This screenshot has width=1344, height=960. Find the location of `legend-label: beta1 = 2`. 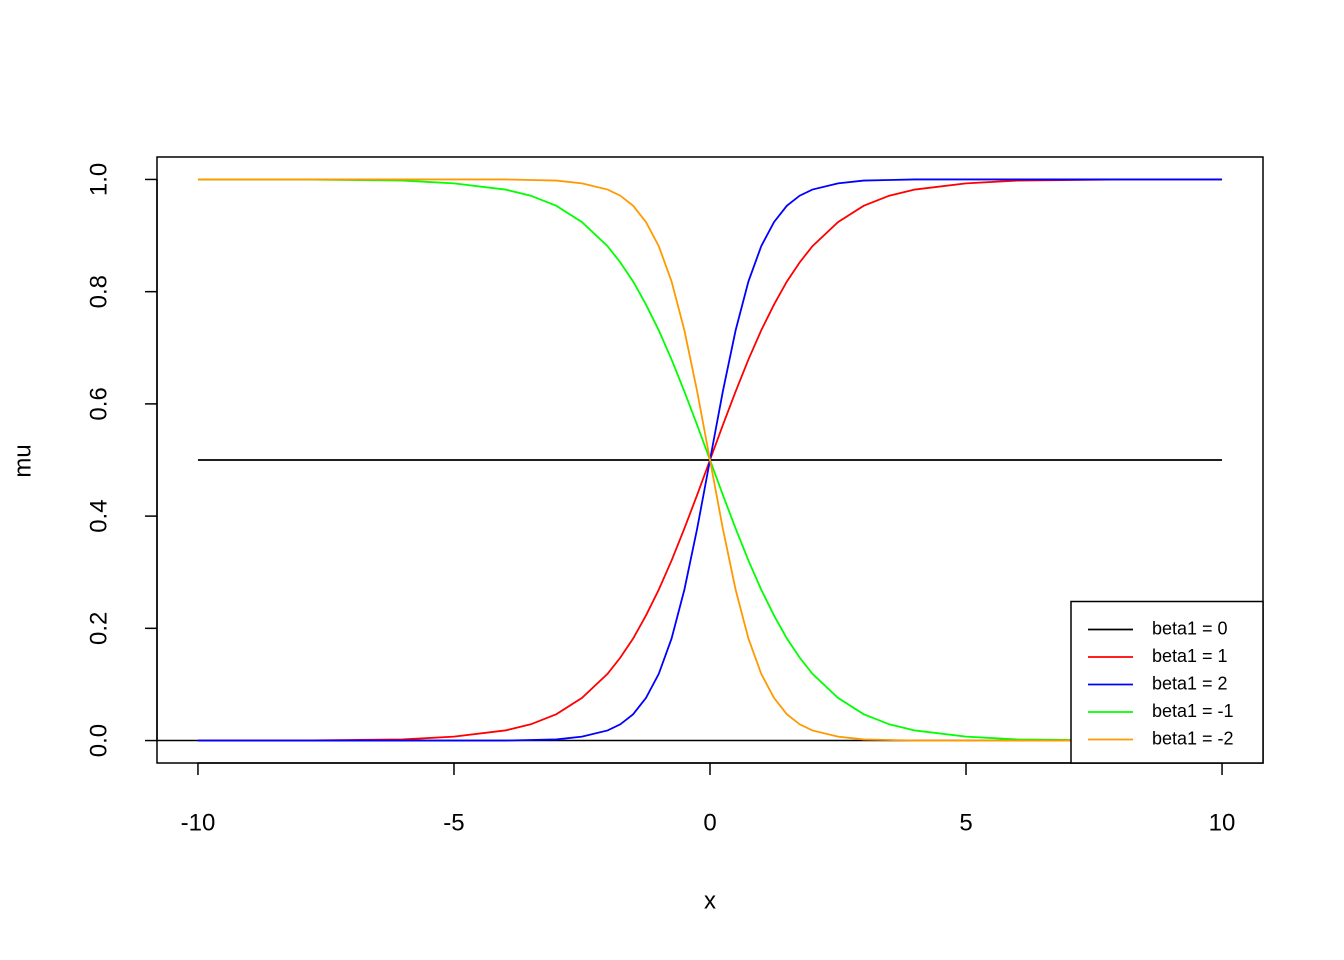

legend-label: beta1 = 2 is located at coordinates (1190, 683).